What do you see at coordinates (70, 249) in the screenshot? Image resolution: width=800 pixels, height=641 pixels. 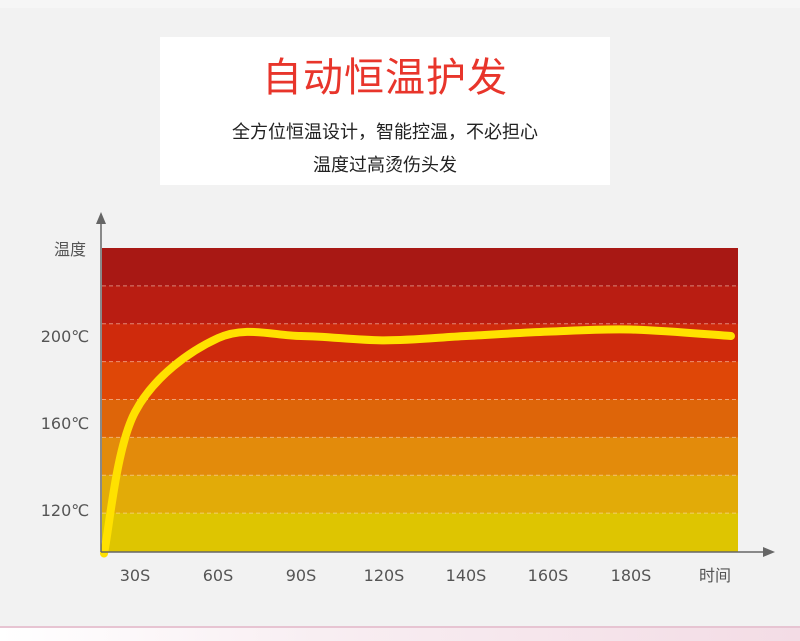 I see `y-axis-title: 温度` at bounding box center [70, 249].